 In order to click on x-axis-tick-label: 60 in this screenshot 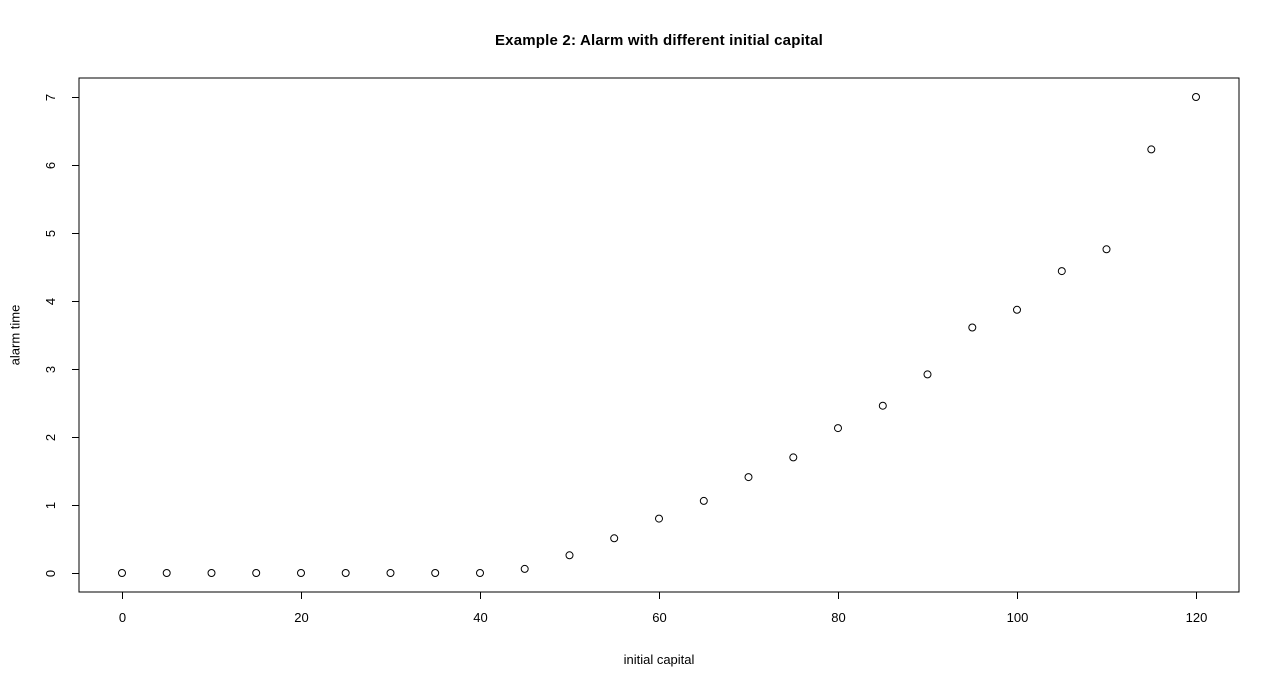, I will do `click(659, 617)`.